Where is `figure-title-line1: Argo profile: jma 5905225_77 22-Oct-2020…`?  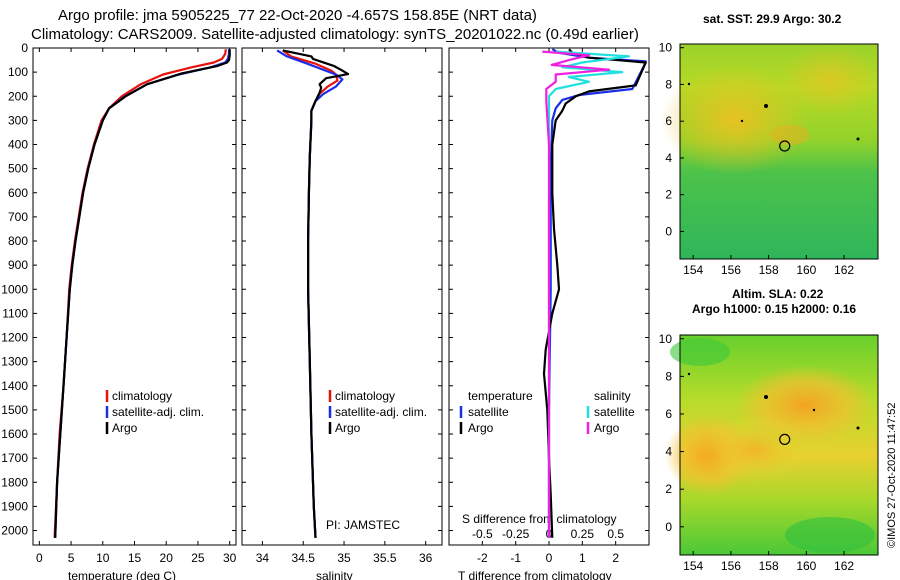 figure-title-line1: Argo profile: jma 5905225_77 22-Oct-2020… is located at coordinates (297, 15).